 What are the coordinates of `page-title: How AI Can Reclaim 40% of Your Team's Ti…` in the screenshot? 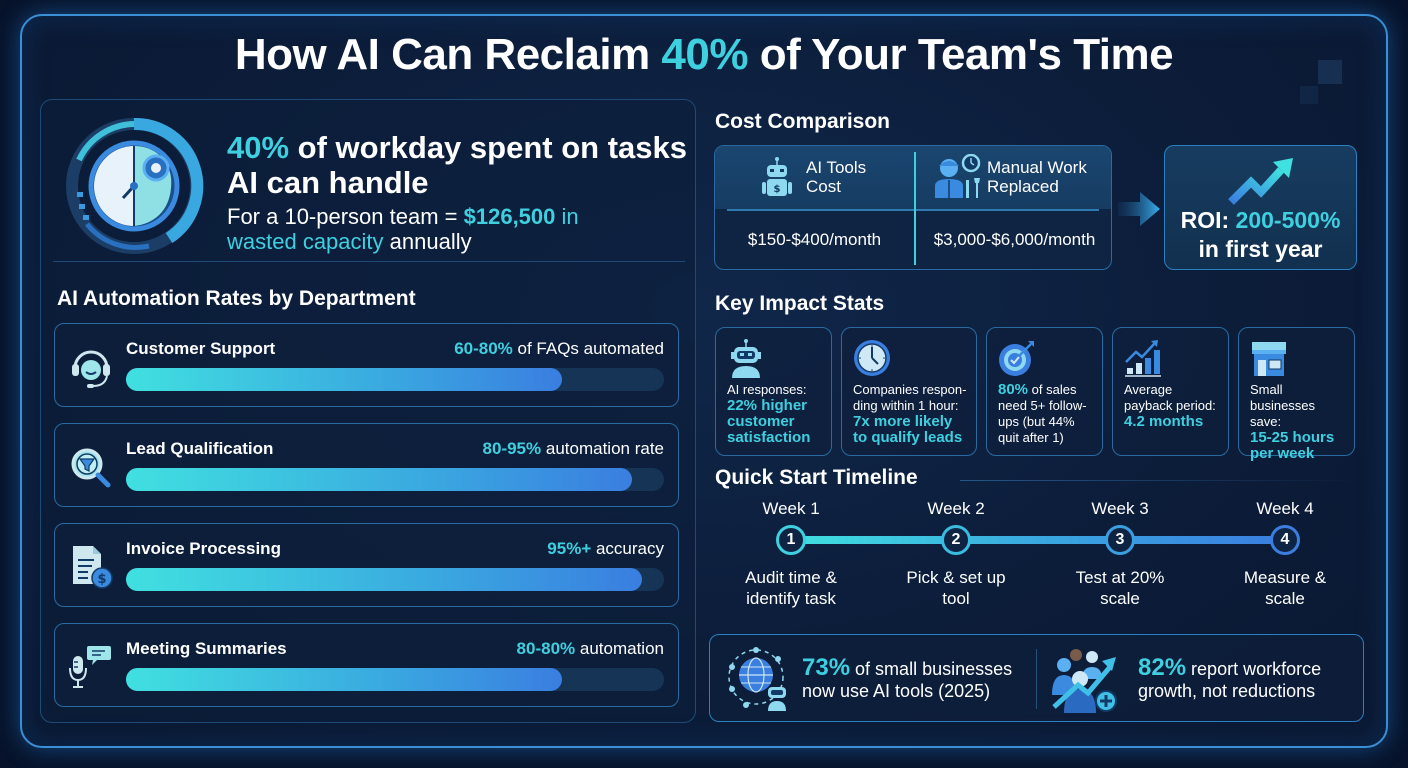 It's located at (704, 55).